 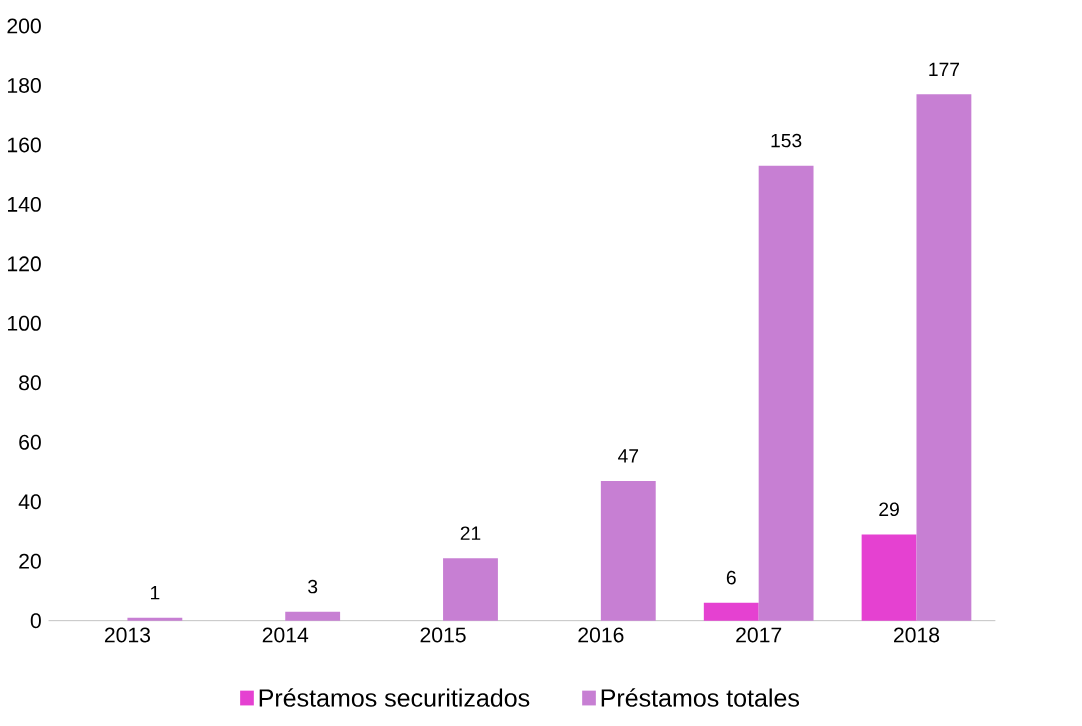 What do you see at coordinates (24, 205) in the screenshot?
I see `y-tick-label: 140` at bounding box center [24, 205].